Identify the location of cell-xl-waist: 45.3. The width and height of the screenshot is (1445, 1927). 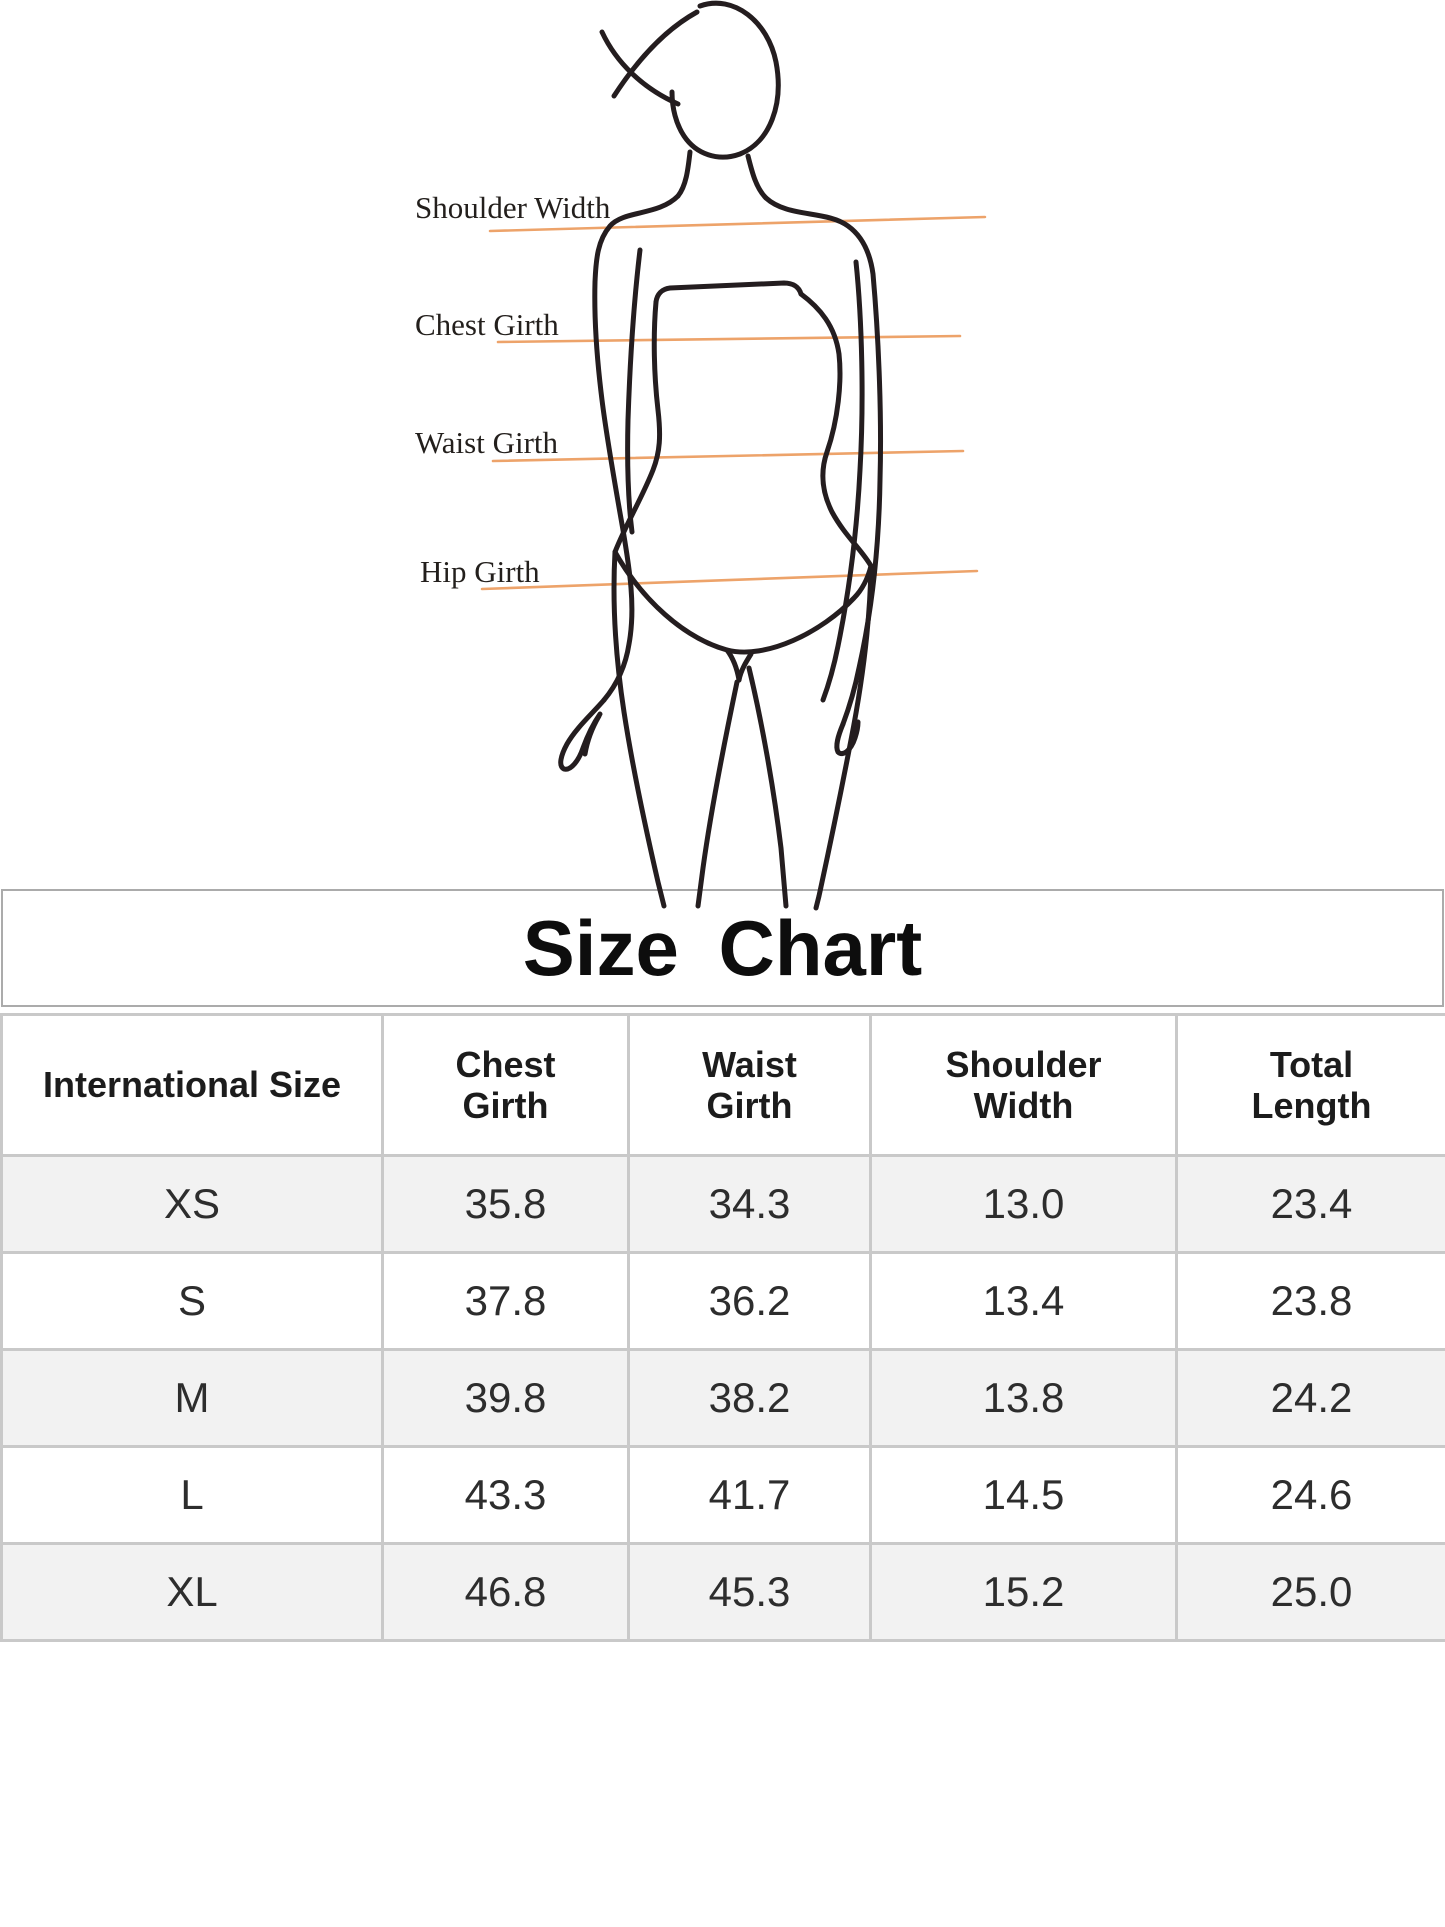
(749, 1592).